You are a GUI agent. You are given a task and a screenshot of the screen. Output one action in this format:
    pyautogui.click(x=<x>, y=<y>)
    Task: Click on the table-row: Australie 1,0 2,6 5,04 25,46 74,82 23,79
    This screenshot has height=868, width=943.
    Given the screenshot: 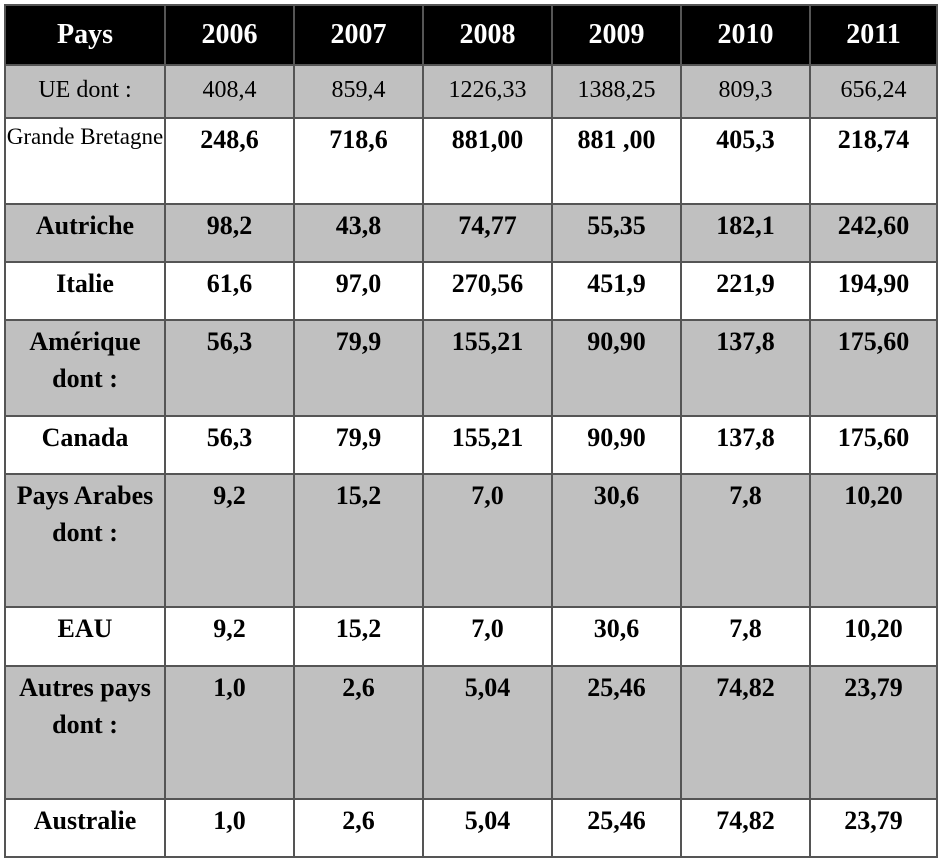 What is the action you would take?
    pyautogui.click(x=471, y=828)
    